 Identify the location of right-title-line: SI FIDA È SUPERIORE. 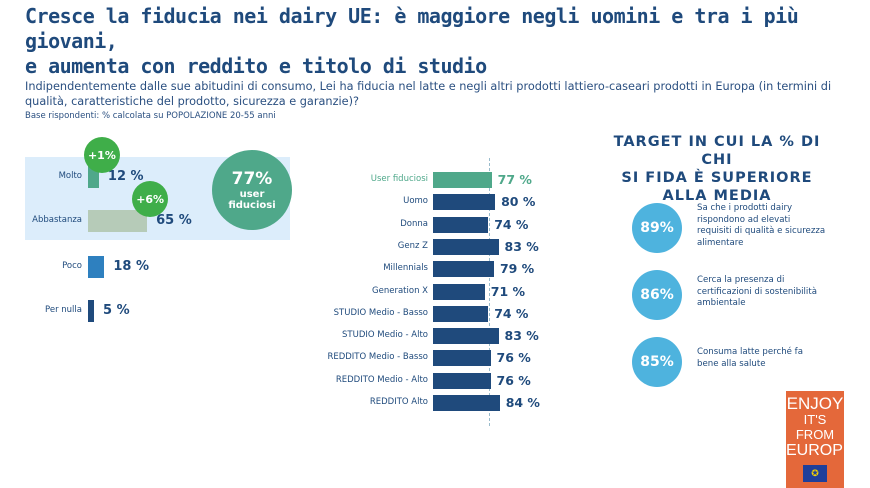
(717, 178).